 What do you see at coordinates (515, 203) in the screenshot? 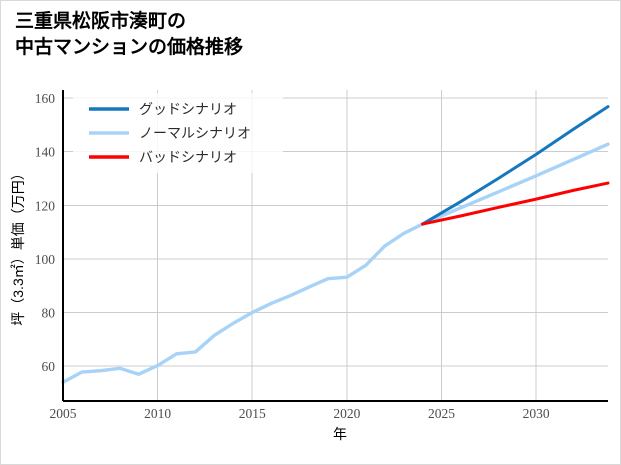
I see `series-line-バッドシナリオ` at bounding box center [515, 203].